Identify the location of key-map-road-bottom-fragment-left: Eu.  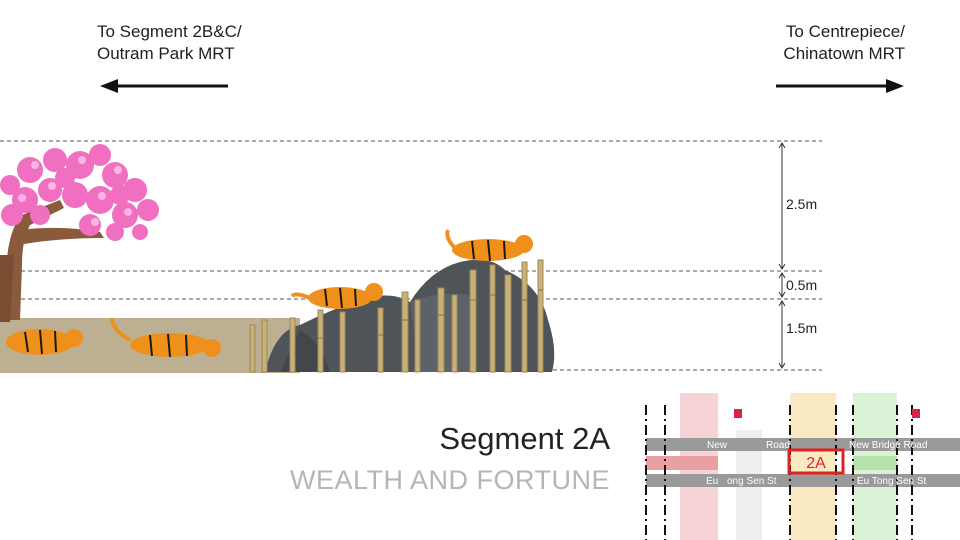
(712, 481).